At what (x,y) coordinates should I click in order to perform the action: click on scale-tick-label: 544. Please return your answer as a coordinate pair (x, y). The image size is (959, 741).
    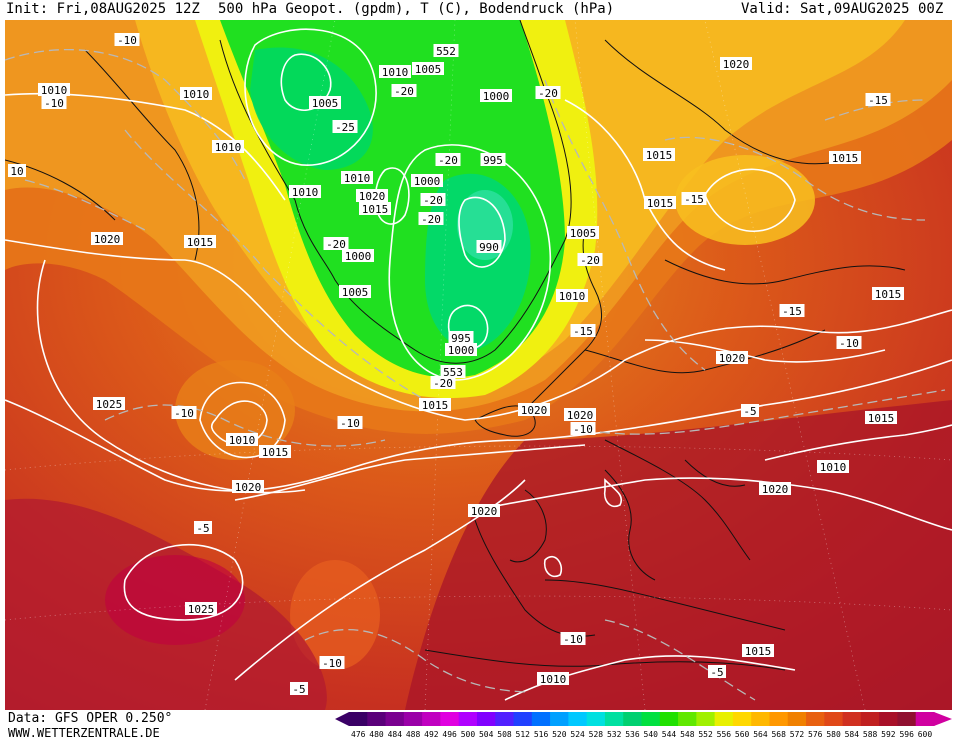
    Looking at the image, I should click on (669, 734).